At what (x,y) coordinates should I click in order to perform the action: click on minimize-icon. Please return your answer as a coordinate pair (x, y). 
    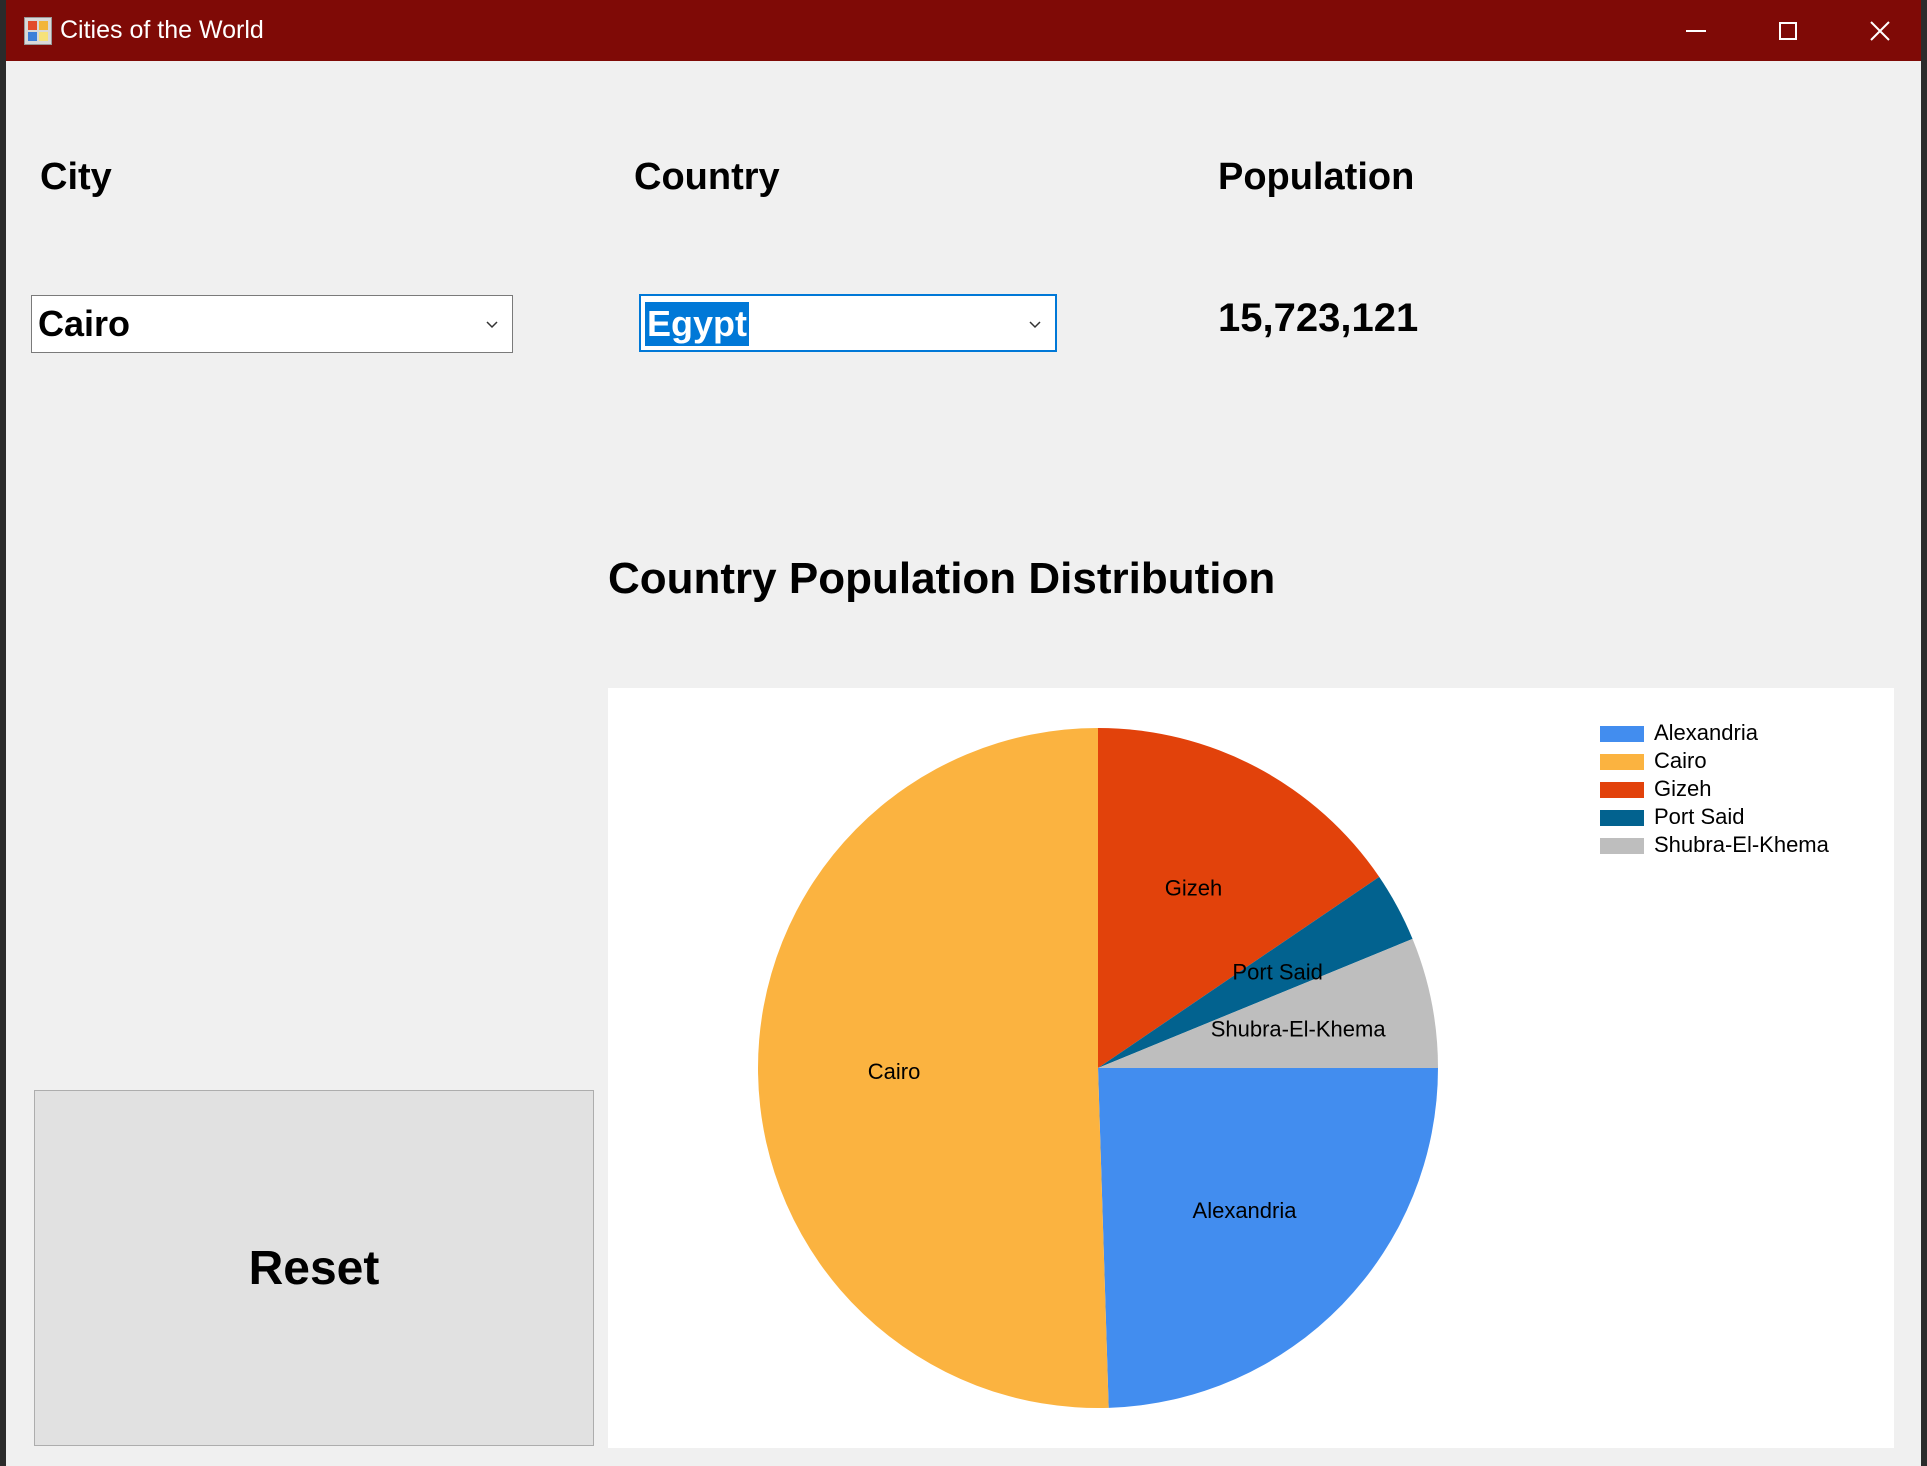
    Looking at the image, I should click on (1696, 30).